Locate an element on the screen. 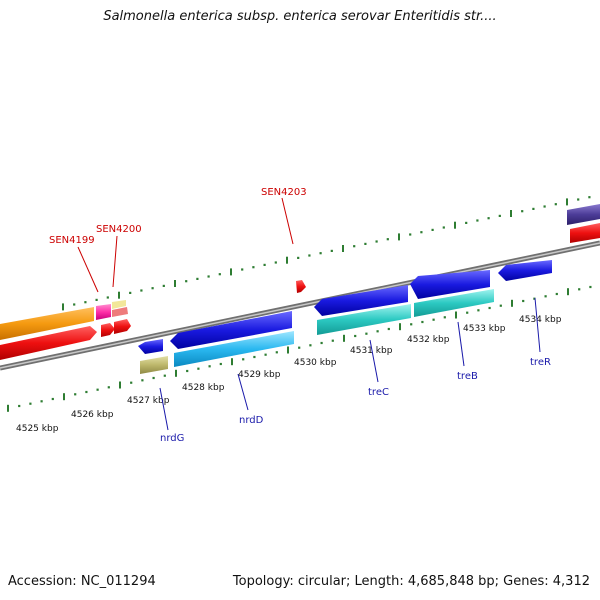 This screenshot has height=600, width=600. gene-feature-sen4200 is located at coordinates (119, 304).